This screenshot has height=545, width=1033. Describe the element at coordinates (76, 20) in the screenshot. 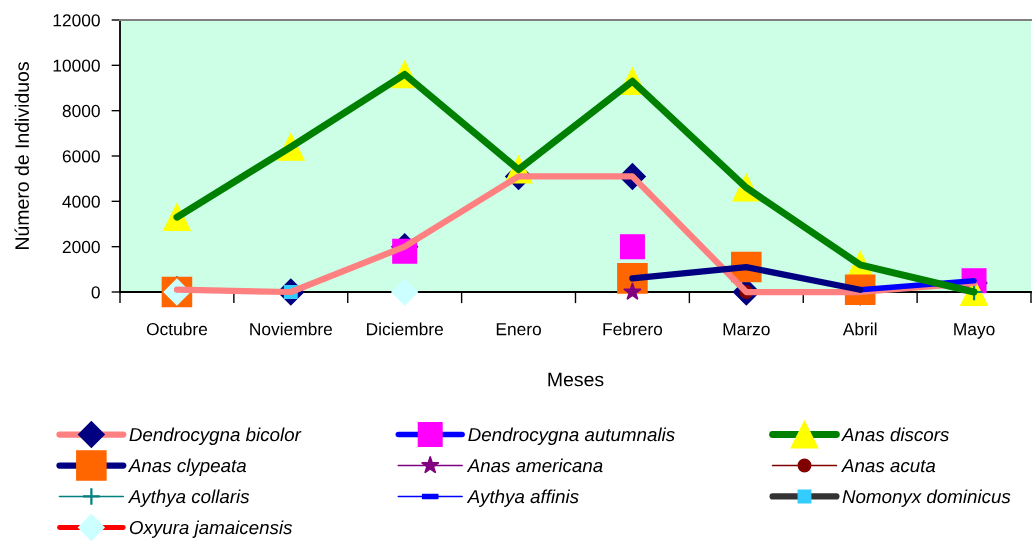

I see `y-tick-label: 12000` at that location.